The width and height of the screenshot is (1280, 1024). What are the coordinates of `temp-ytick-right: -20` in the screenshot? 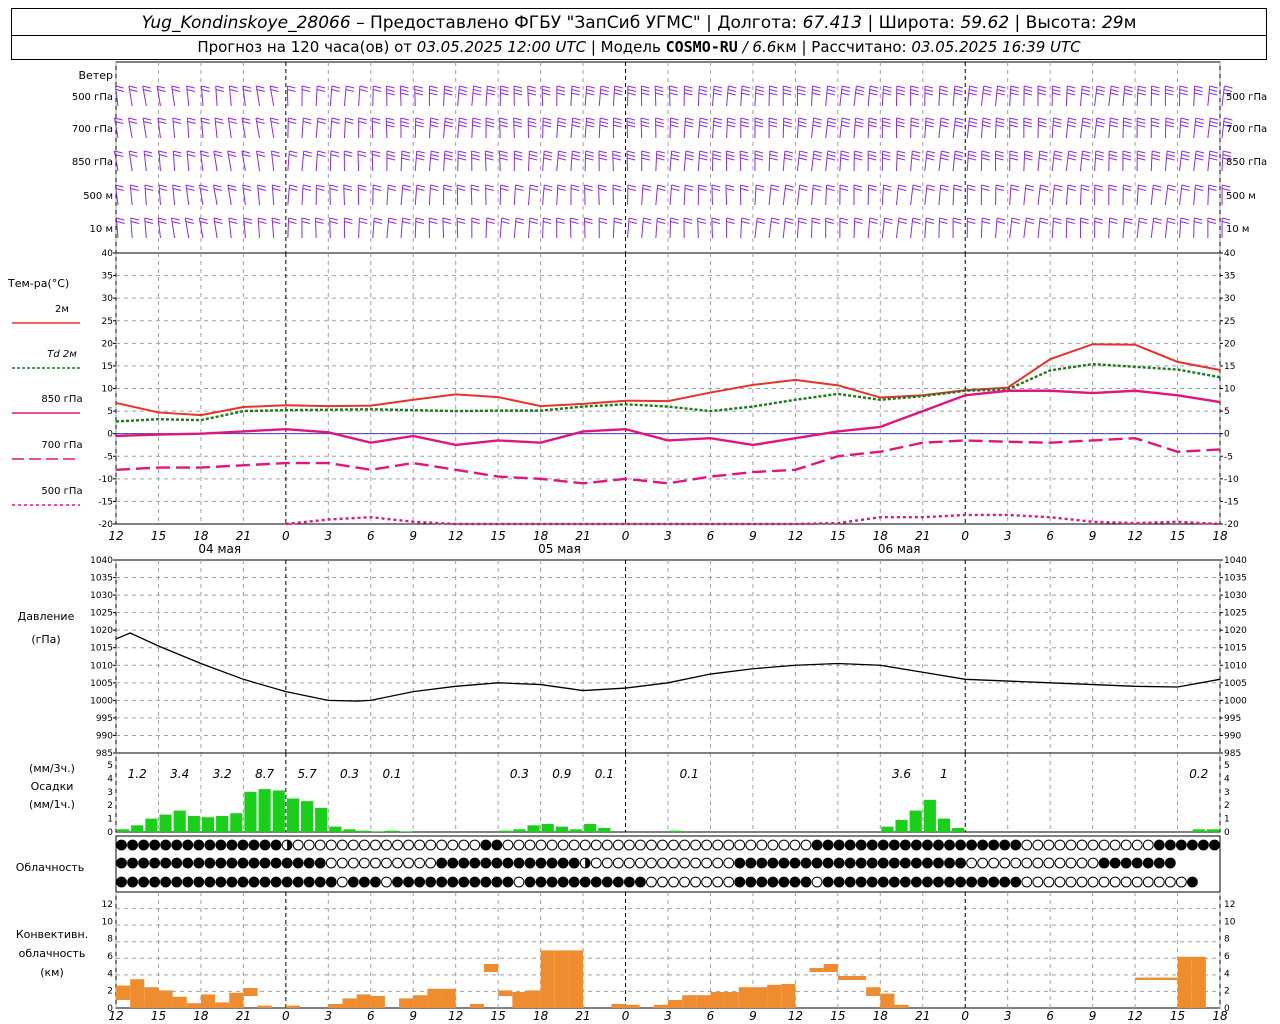 It's located at (1231, 525).